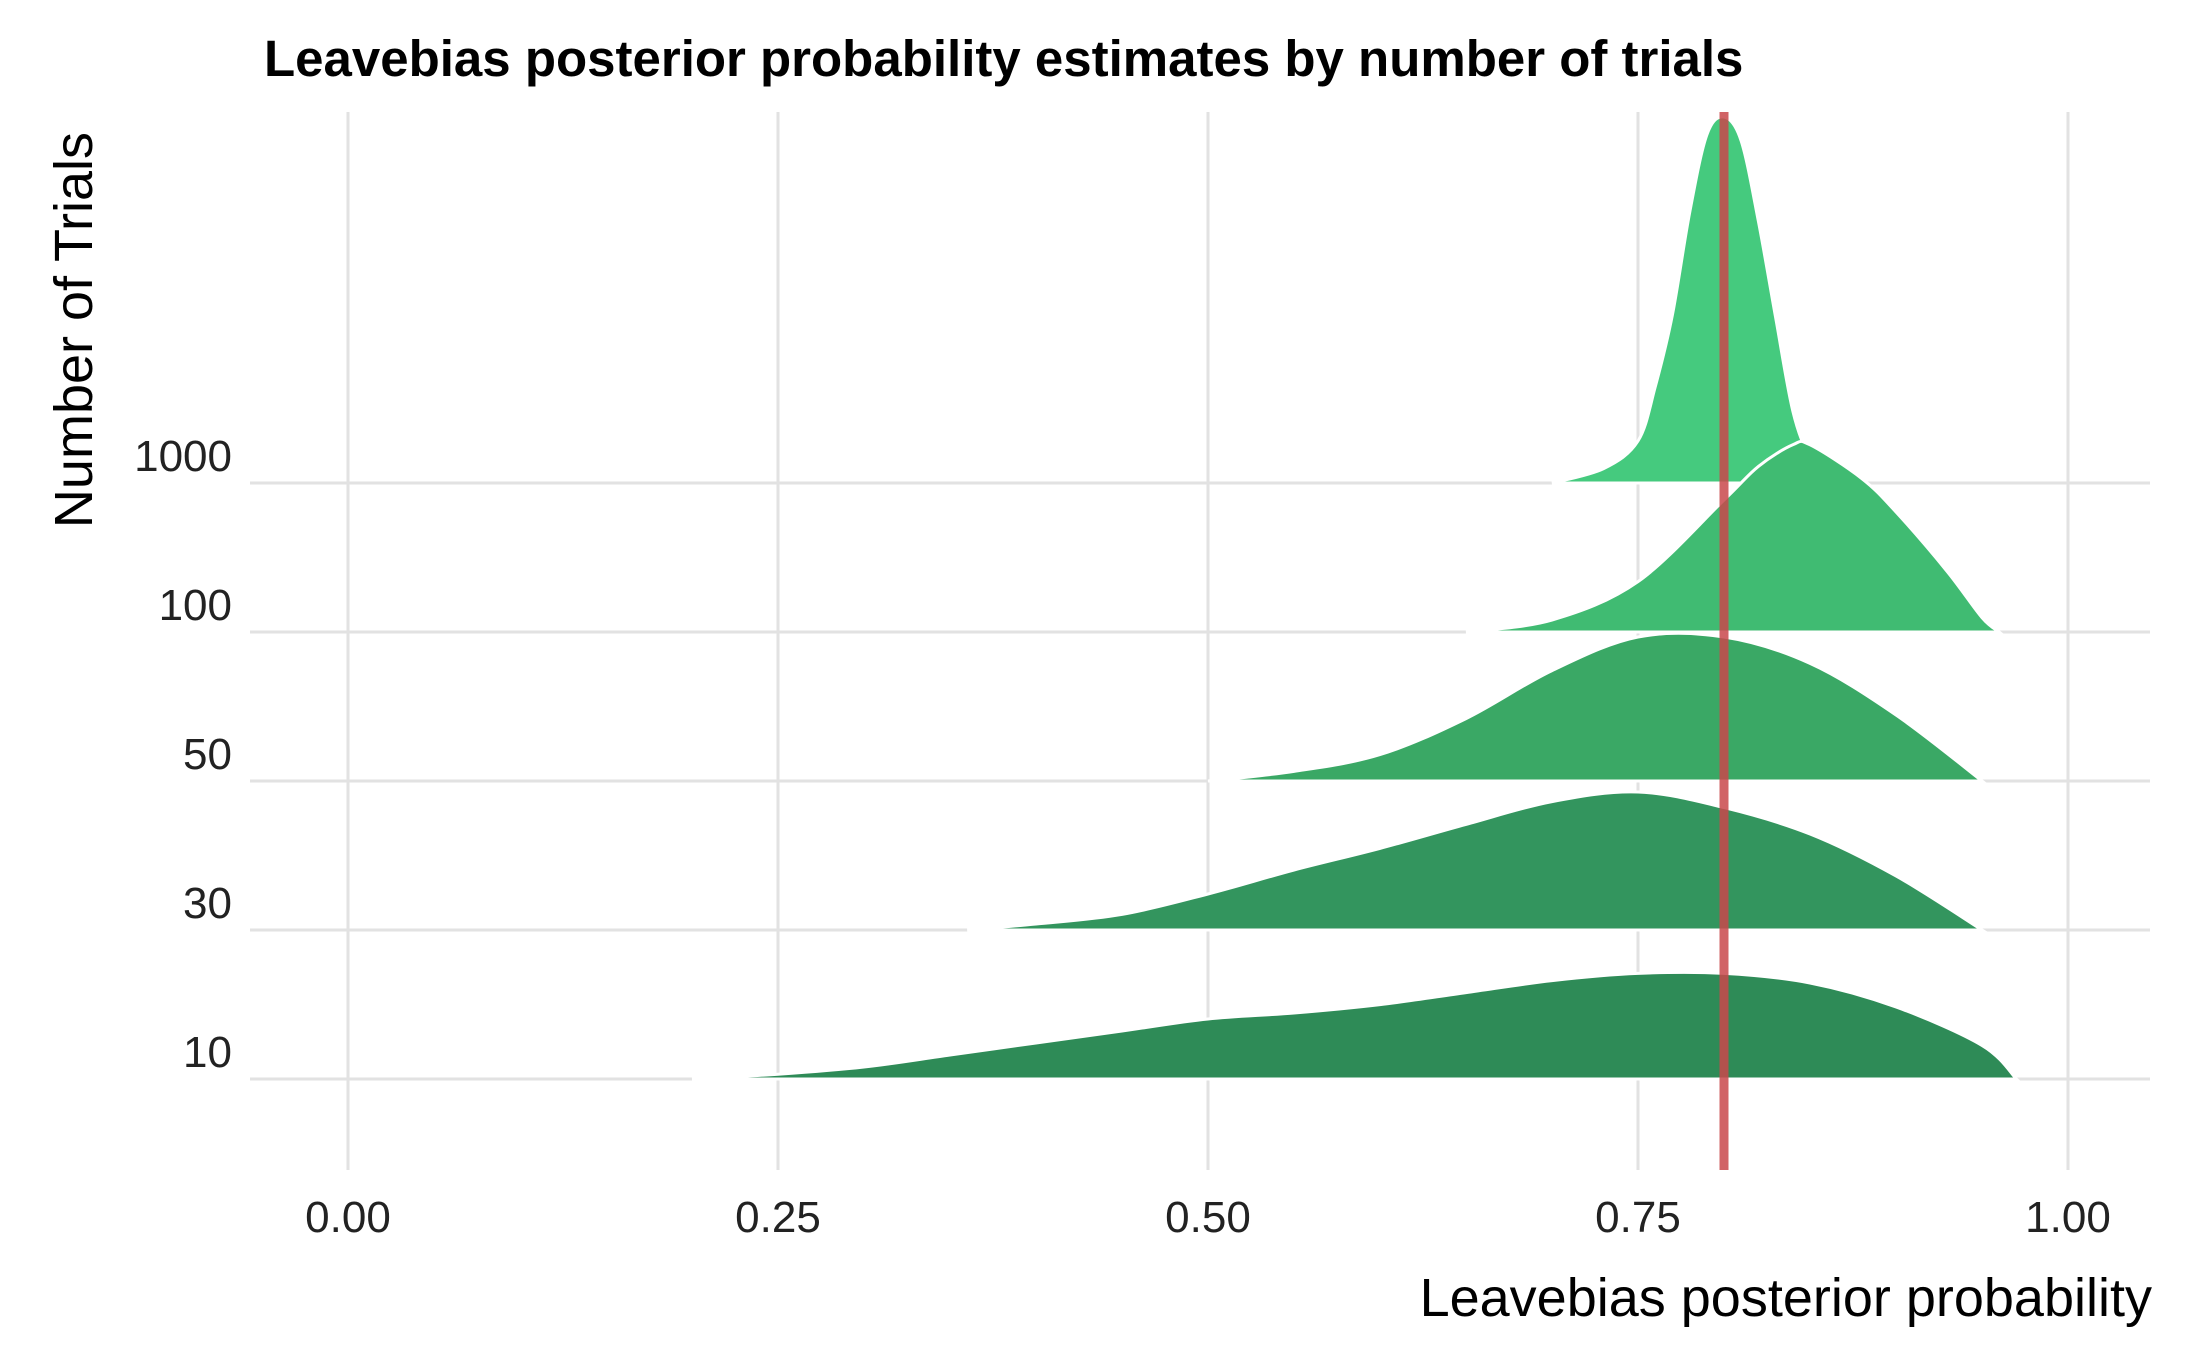  Describe the element at coordinates (195, 605) in the screenshot. I see `y-tick-label: 100` at that location.